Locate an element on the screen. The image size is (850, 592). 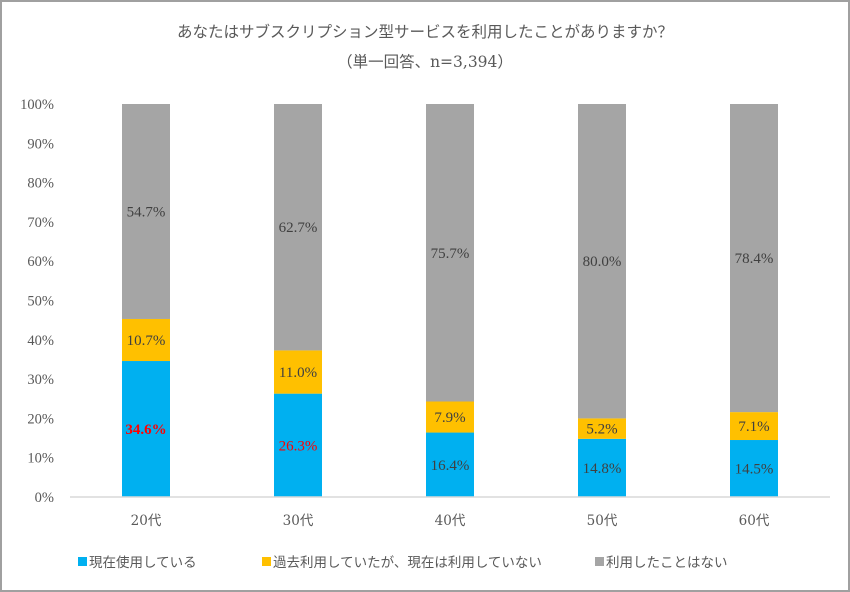
bar-segment-past-40代 is located at coordinates (450, 417).